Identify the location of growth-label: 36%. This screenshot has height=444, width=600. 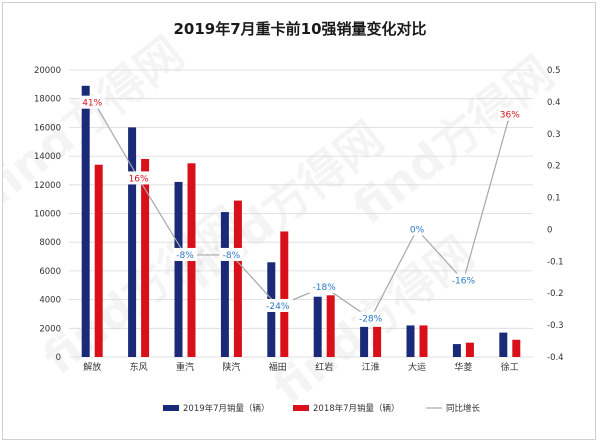
(510, 116).